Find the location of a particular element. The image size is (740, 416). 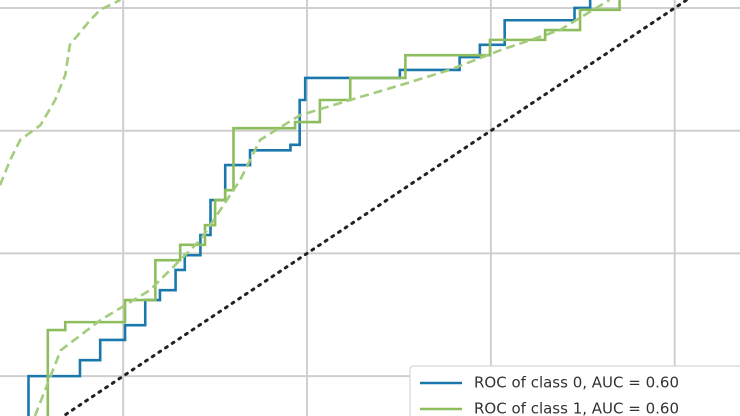

legend-box is located at coordinates (574, 390).